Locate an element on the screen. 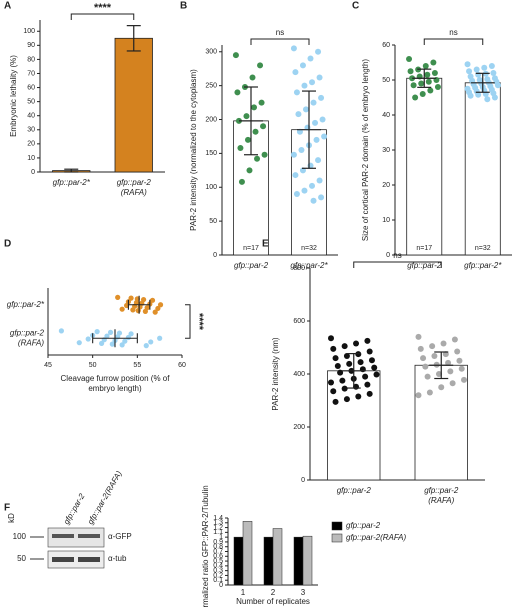 This screenshot has width=520, height=607. blot-unit: kD is located at coordinates (11, 518).